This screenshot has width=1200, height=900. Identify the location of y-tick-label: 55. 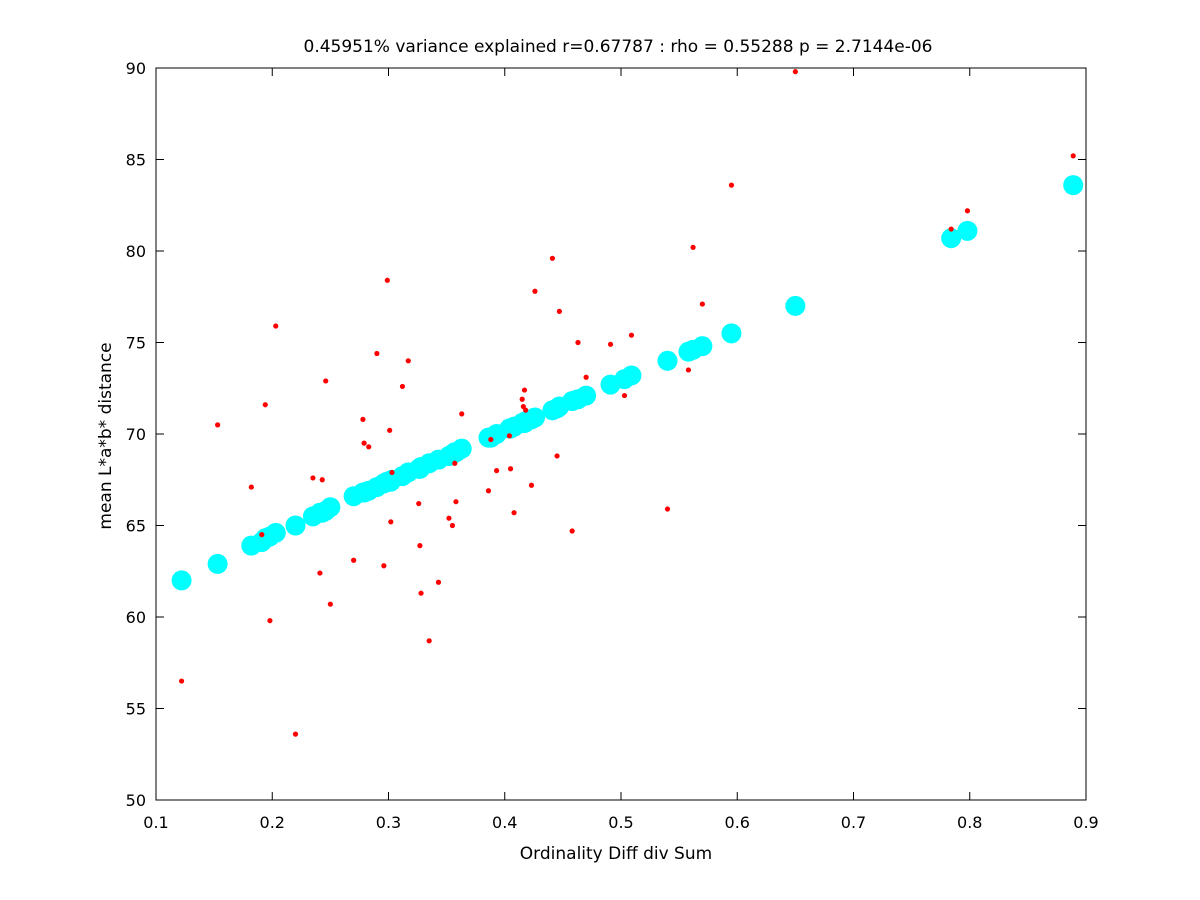
(136, 709).